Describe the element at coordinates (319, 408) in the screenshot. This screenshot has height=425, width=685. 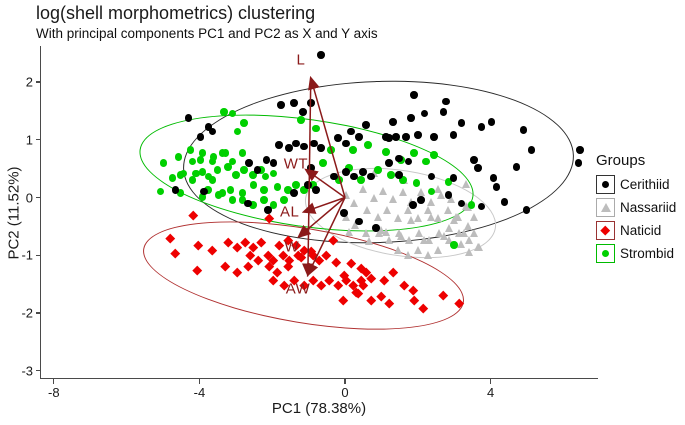
I see `x-axis-title: PC1 (78.38%)` at that location.